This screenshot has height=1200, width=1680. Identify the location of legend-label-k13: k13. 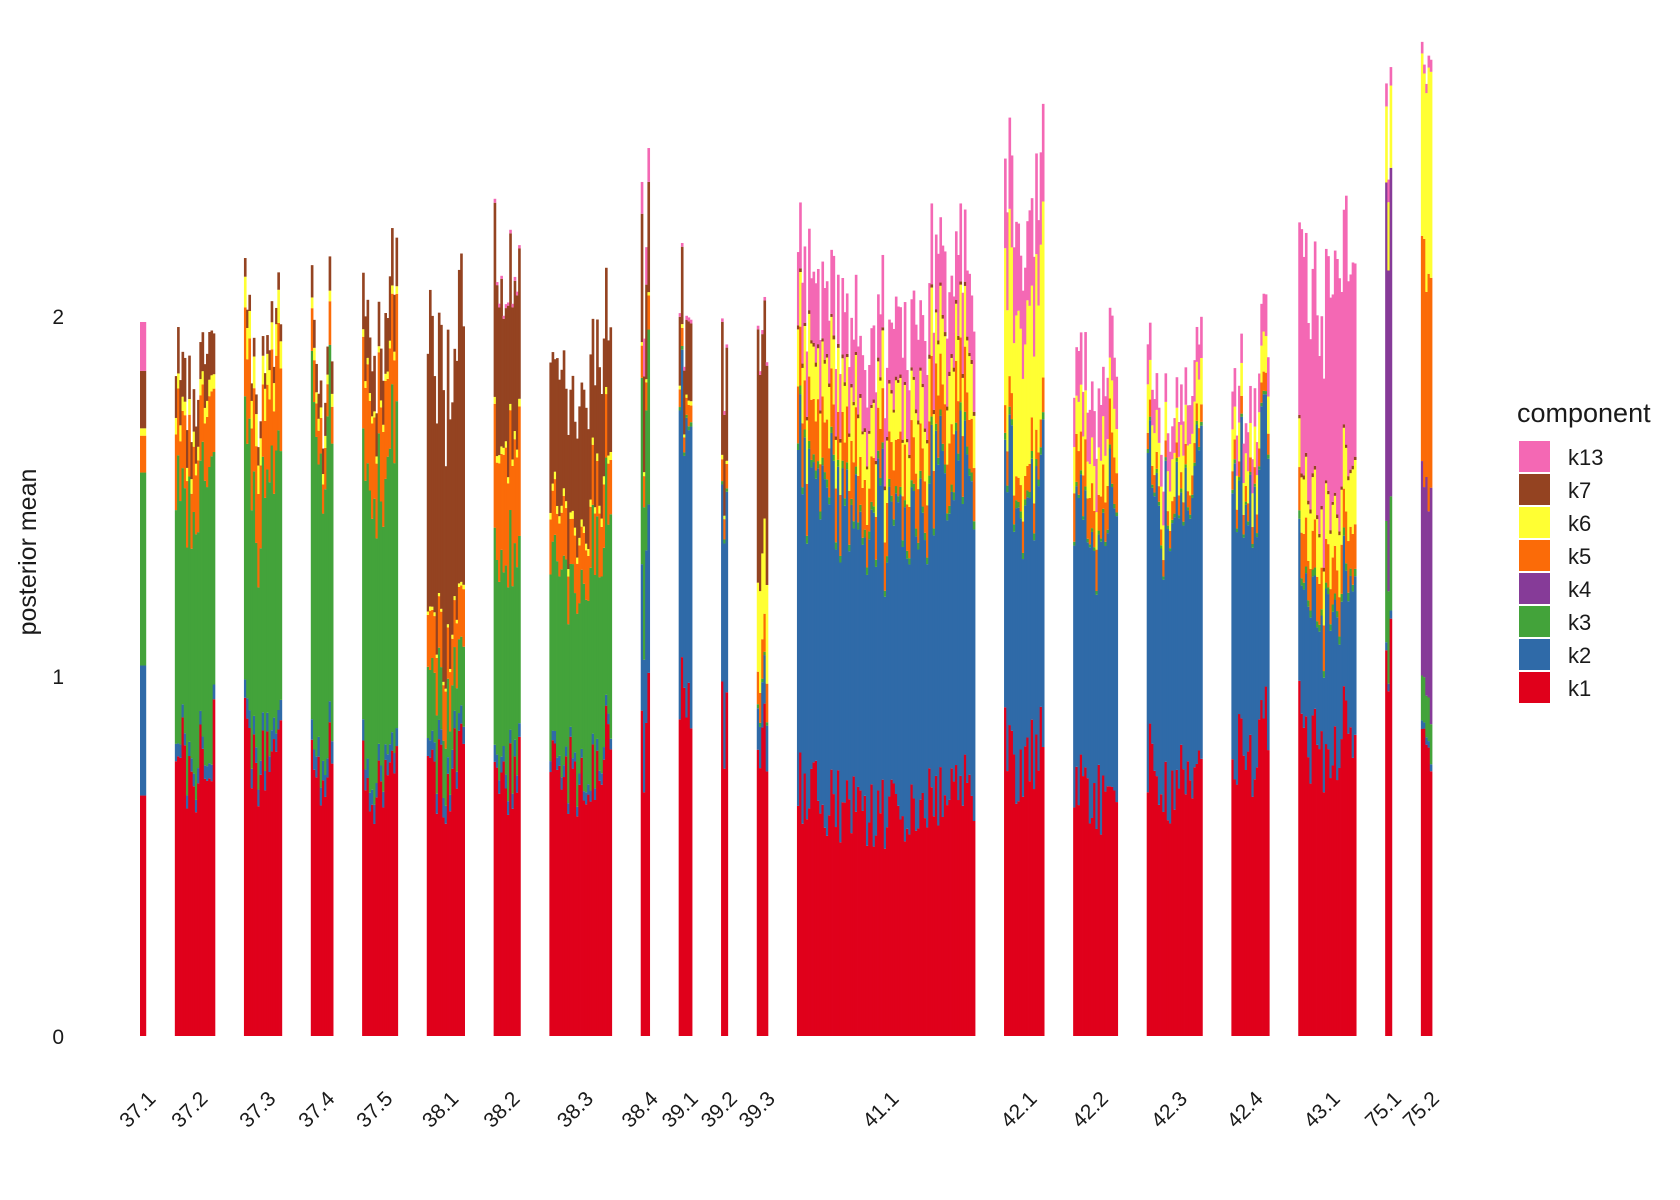
(1585, 457).